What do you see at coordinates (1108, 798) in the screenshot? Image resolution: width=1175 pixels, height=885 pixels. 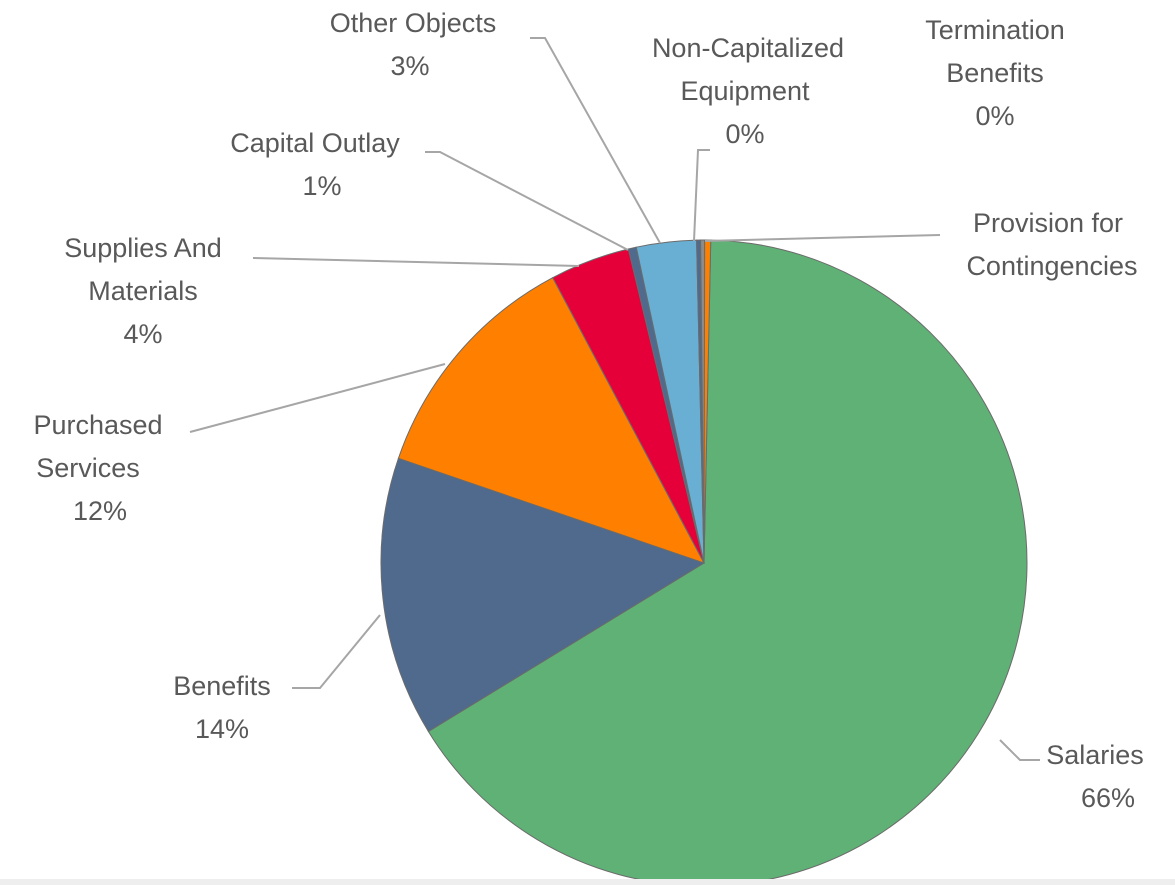 I see `data-label-salaries: 66%` at bounding box center [1108, 798].